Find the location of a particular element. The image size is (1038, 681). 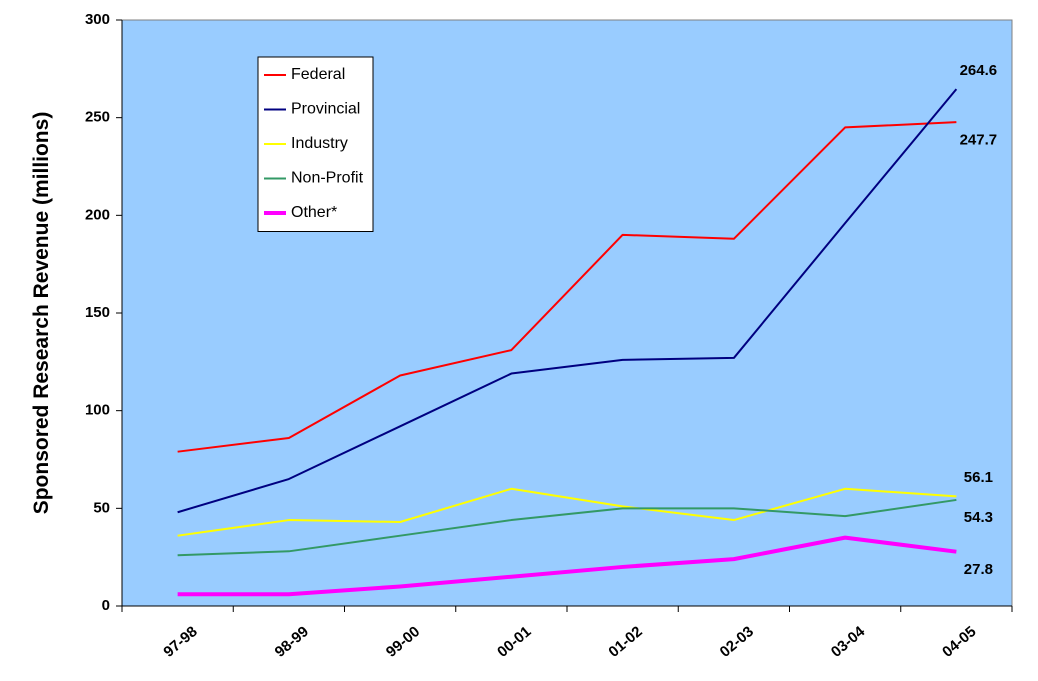

legend-label: Industry is located at coordinates (319, 143).